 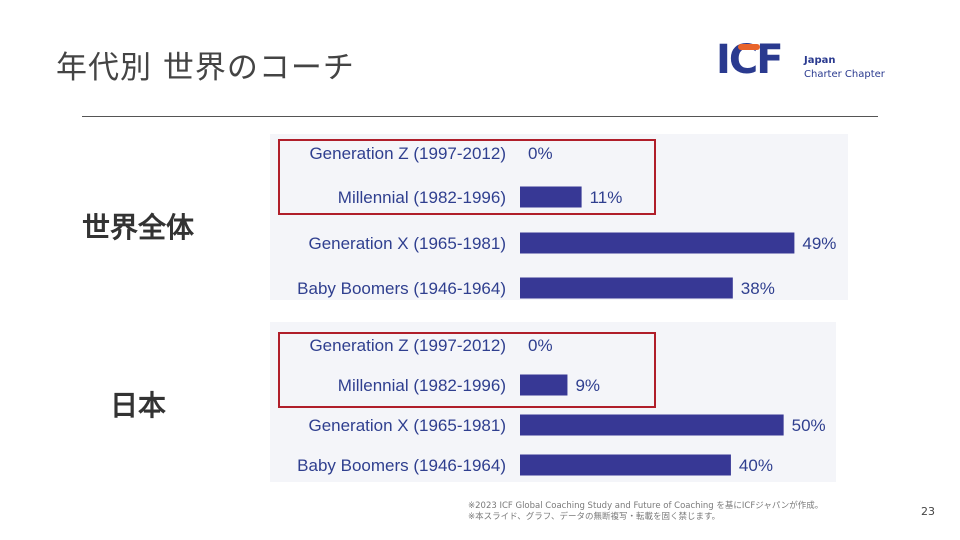 I want to click on value-label: 49%, so click(x=819, y=243).